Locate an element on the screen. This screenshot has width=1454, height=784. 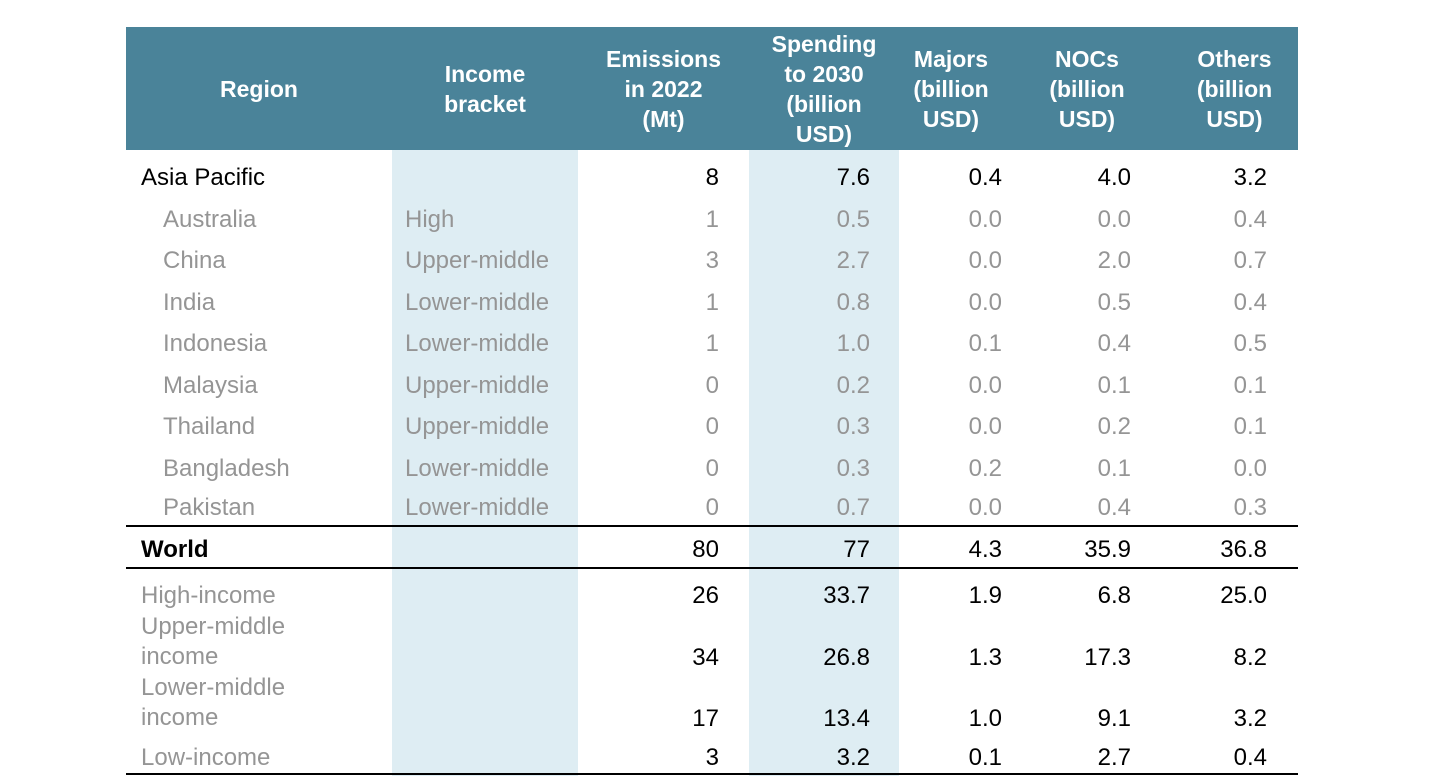
income-column-shading is located at coordinates (485, 463).